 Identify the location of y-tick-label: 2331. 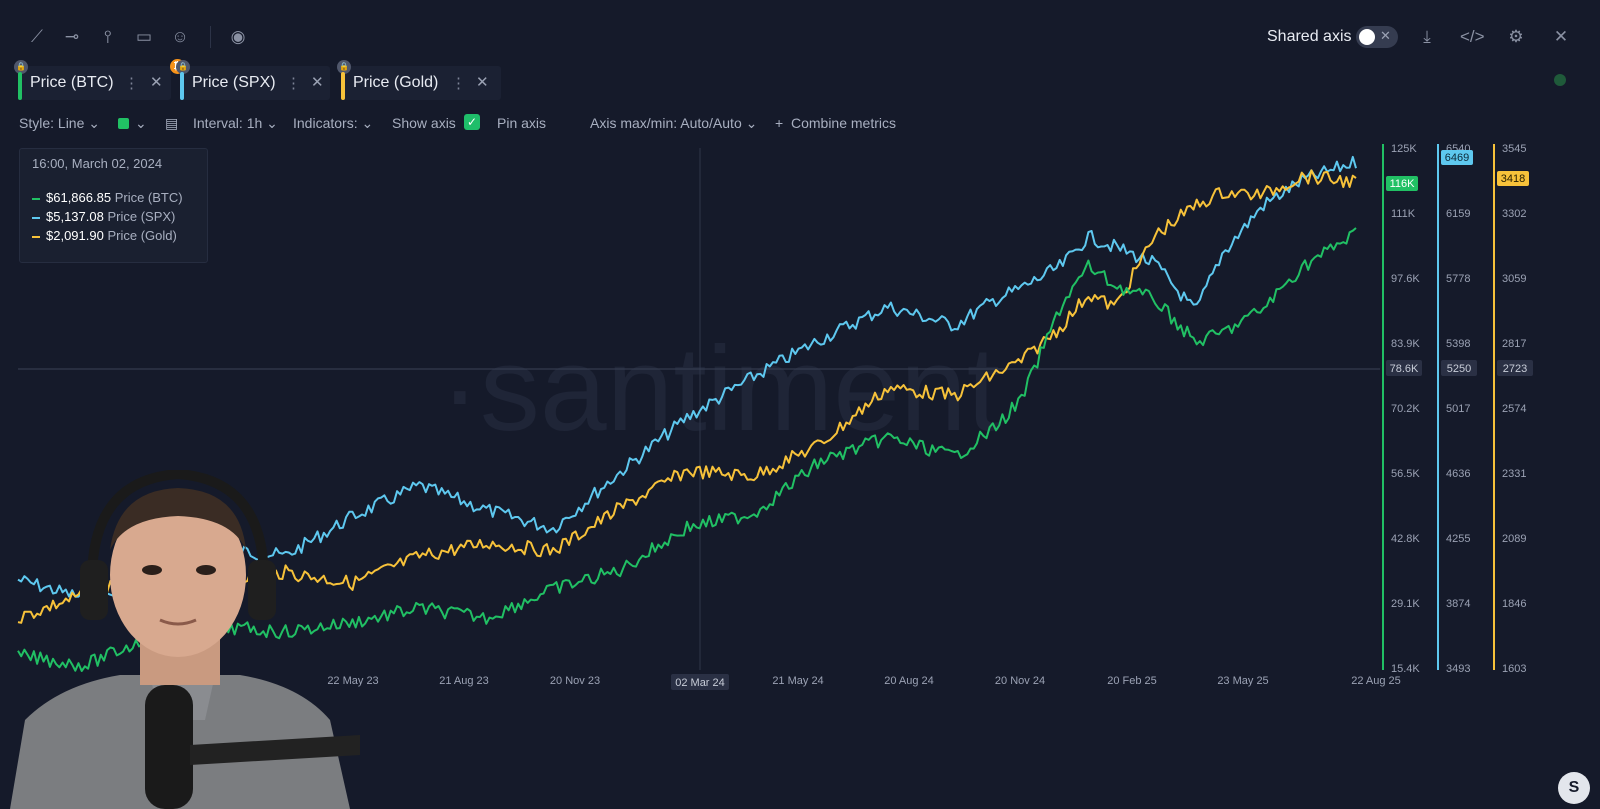
(1514, 474).